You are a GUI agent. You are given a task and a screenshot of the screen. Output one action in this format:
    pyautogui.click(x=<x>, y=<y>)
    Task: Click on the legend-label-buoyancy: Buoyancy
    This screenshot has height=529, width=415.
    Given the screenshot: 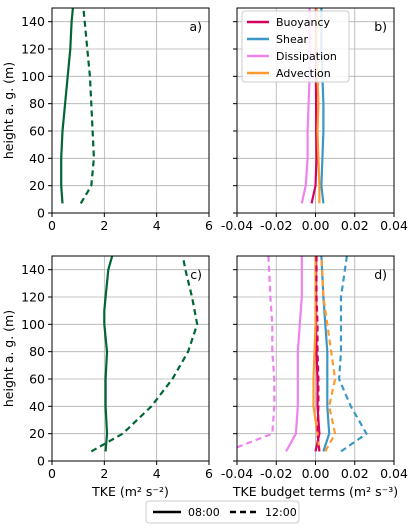 What is the action you would take?
    pyautogui.click(x=303, y=22)
    